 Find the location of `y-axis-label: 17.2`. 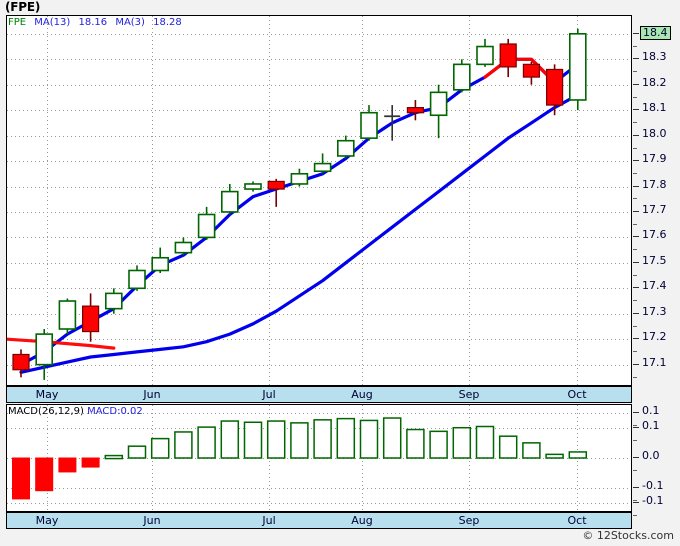

y-axis-label: 17.2 is located at coordinates (654, 337).